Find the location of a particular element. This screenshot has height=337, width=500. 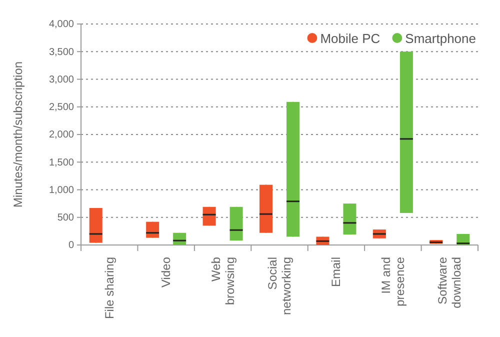

y-tick-label: 1,000 is located at coordinates (61, 190).